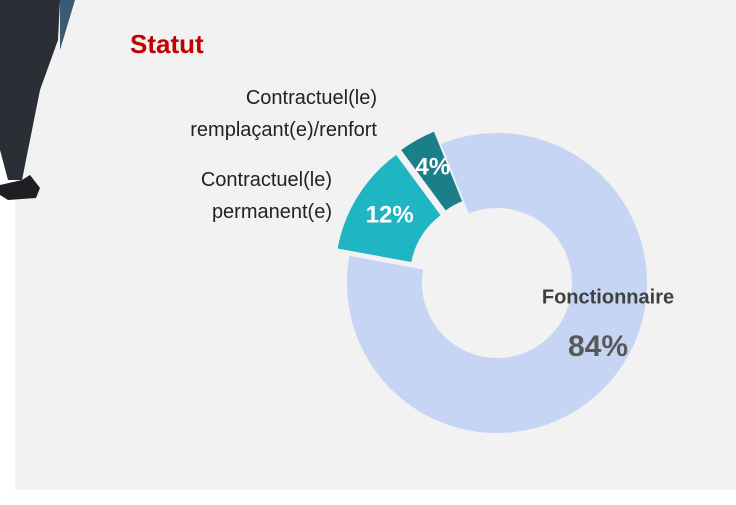 Image resolution: width=736 pixels, height=505 pixels. I want to click on category-label: Fonctionnaire, so click(608, 297).